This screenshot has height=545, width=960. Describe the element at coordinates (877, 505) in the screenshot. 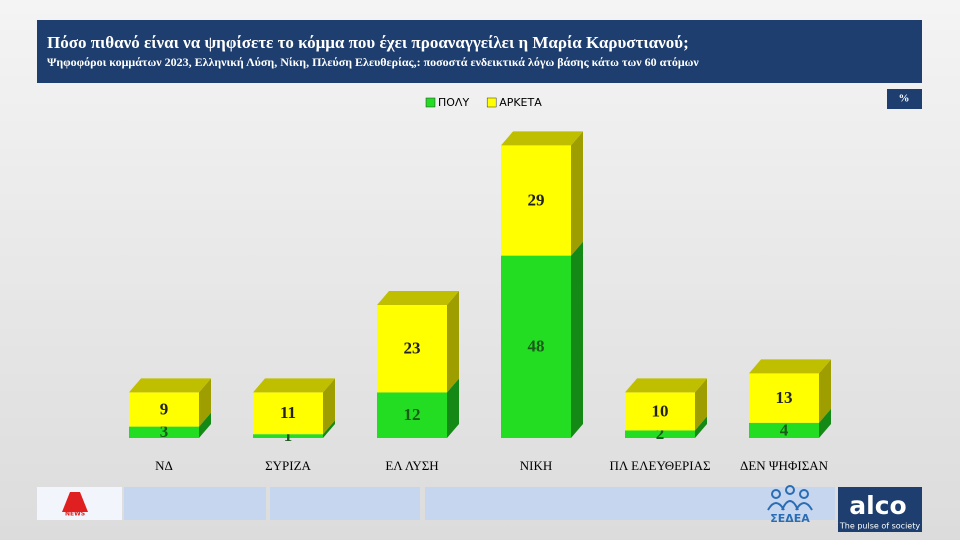

I see `brand-text: alco` at that location.